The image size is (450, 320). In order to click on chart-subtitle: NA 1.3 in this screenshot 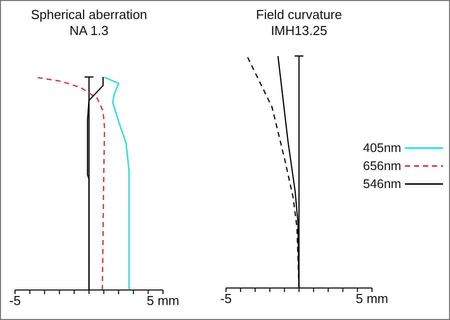, I will do `click(89, 31)`.